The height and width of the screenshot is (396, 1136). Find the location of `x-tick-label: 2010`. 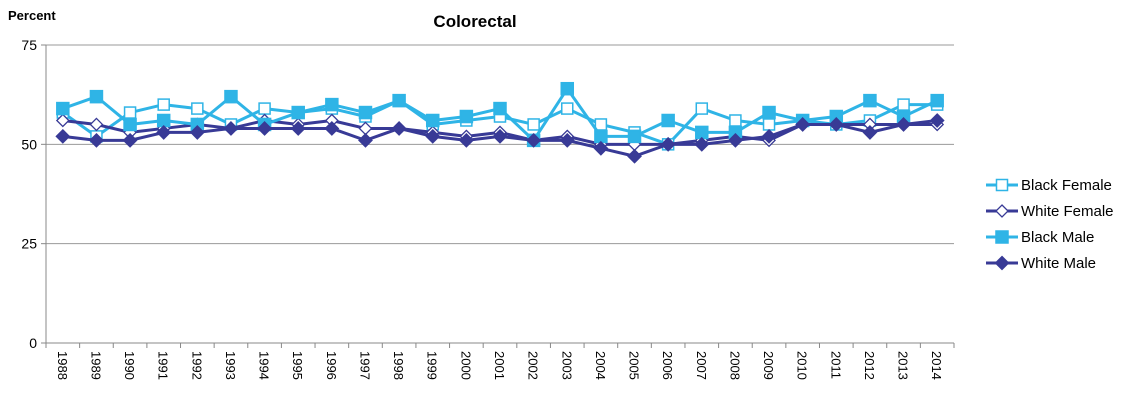

x-tick-label: 2010 is located at coordinates (802, 365).